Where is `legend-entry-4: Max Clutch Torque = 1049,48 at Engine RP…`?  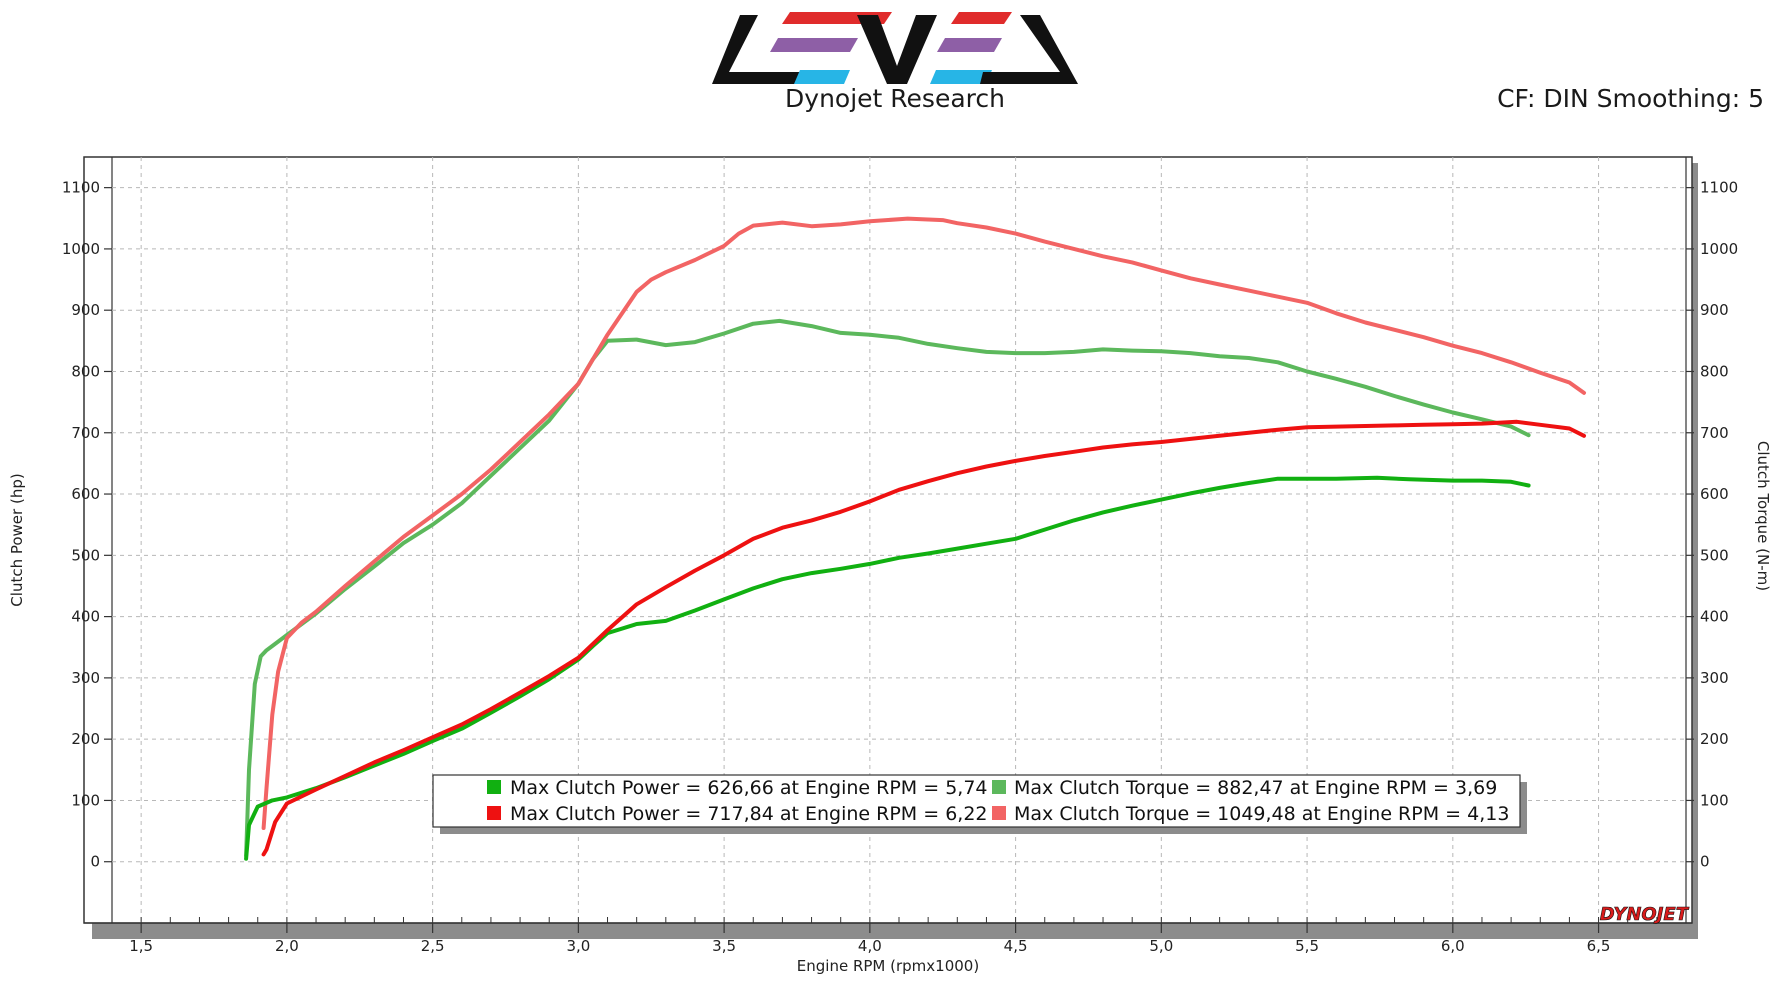
legend-entry-4: Max Clutch Torque = 1049,48 at Engine RP… is located at coordinates (1261, 814).